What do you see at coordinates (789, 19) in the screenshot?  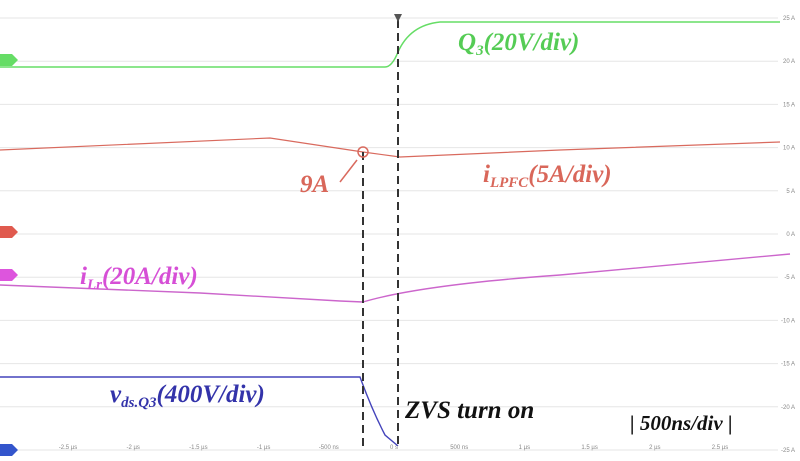 I see `right-axis-label: 25 A` at bounding box center [789, 19].